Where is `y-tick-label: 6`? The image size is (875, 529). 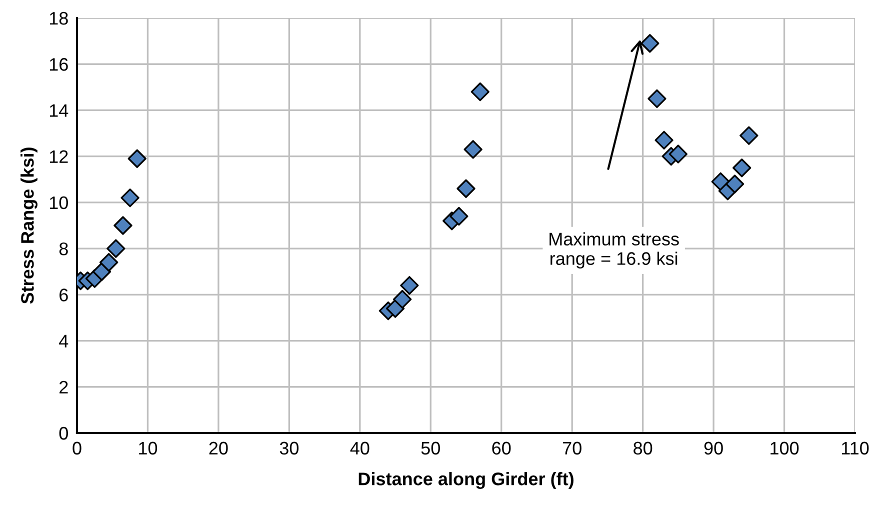
y-tick-label: 6 is located at coordinates (64, 295).